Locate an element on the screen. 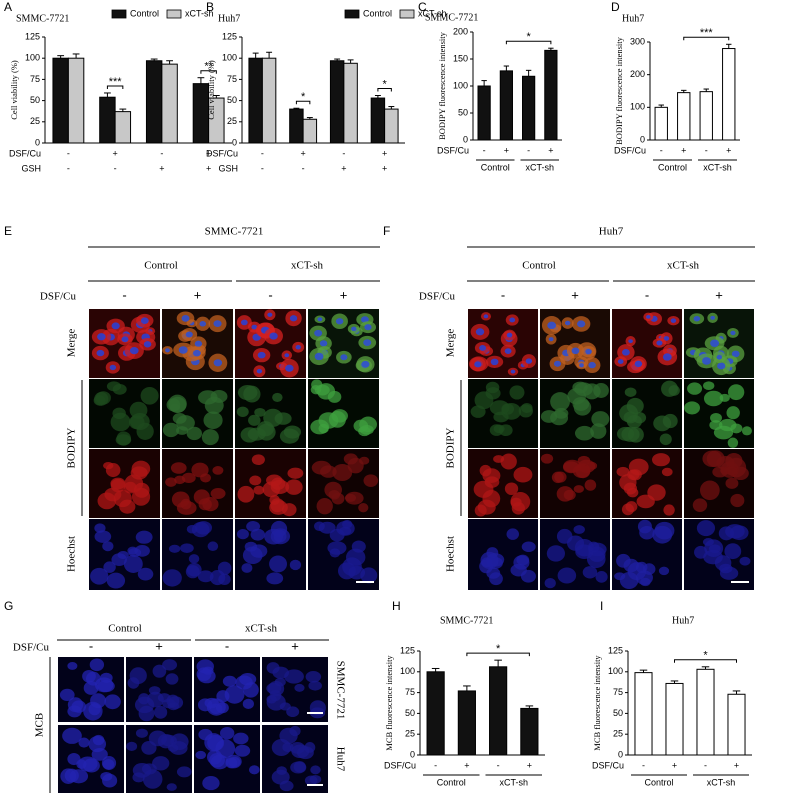  treatment-label: DSF/Cu is located at coordinates (58, 297).